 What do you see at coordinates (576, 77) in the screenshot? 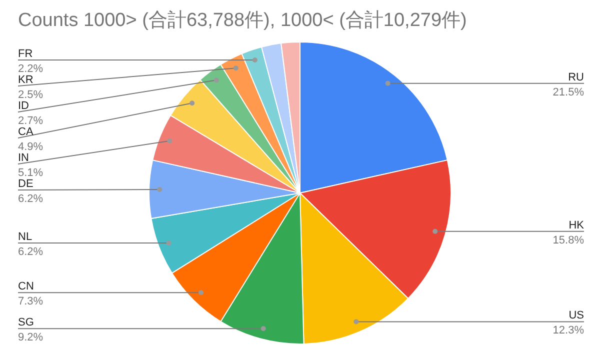
I see `slice-label: RU` at bounding box center [576, 77].